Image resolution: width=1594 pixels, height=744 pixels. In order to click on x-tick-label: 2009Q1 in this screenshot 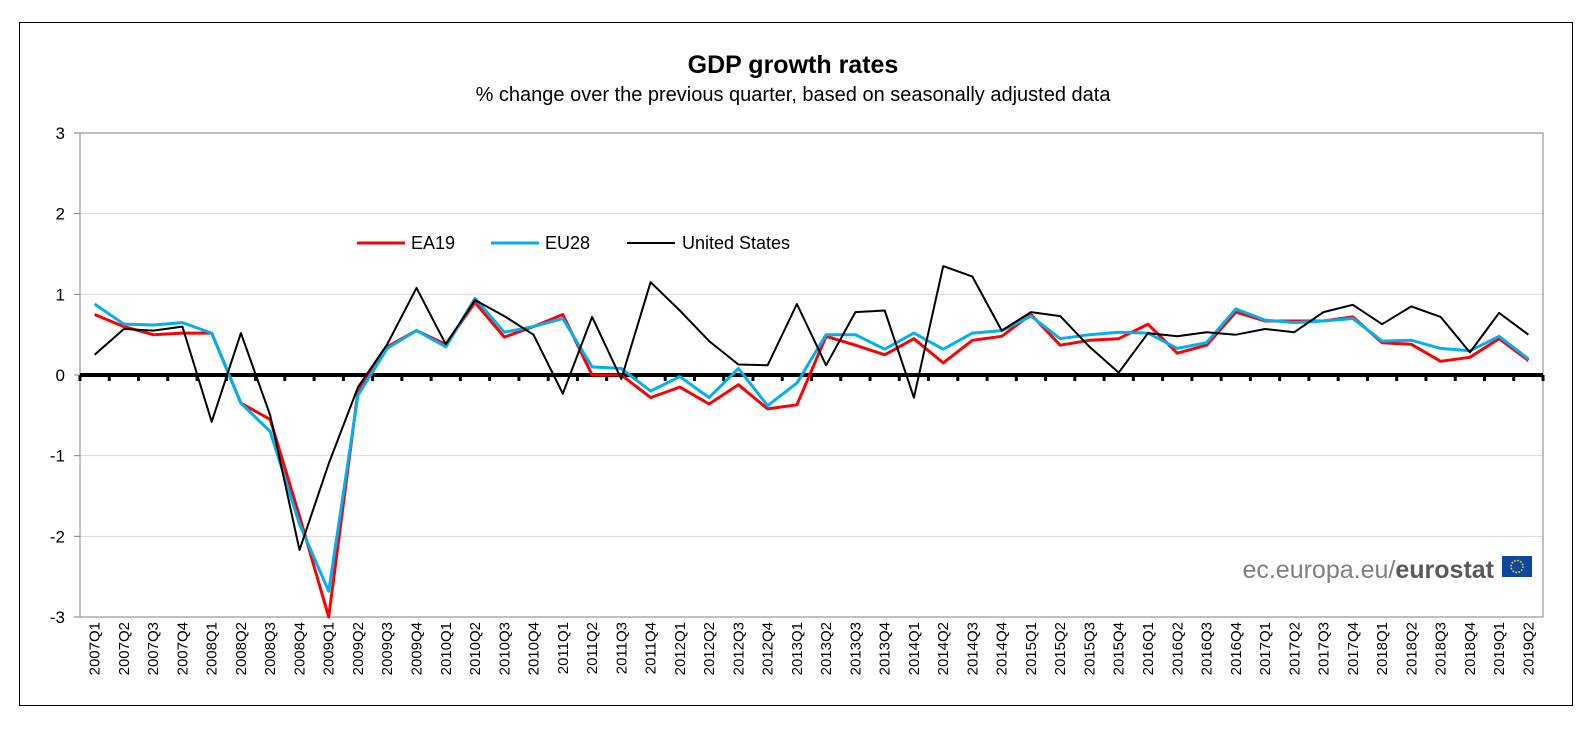, I will do `click(329, 648)`.